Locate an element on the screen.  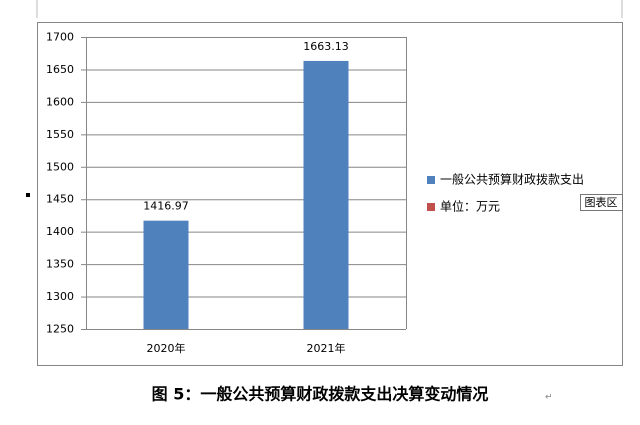
tooltip-text: 图表区 is located at coordinates (601, 202).